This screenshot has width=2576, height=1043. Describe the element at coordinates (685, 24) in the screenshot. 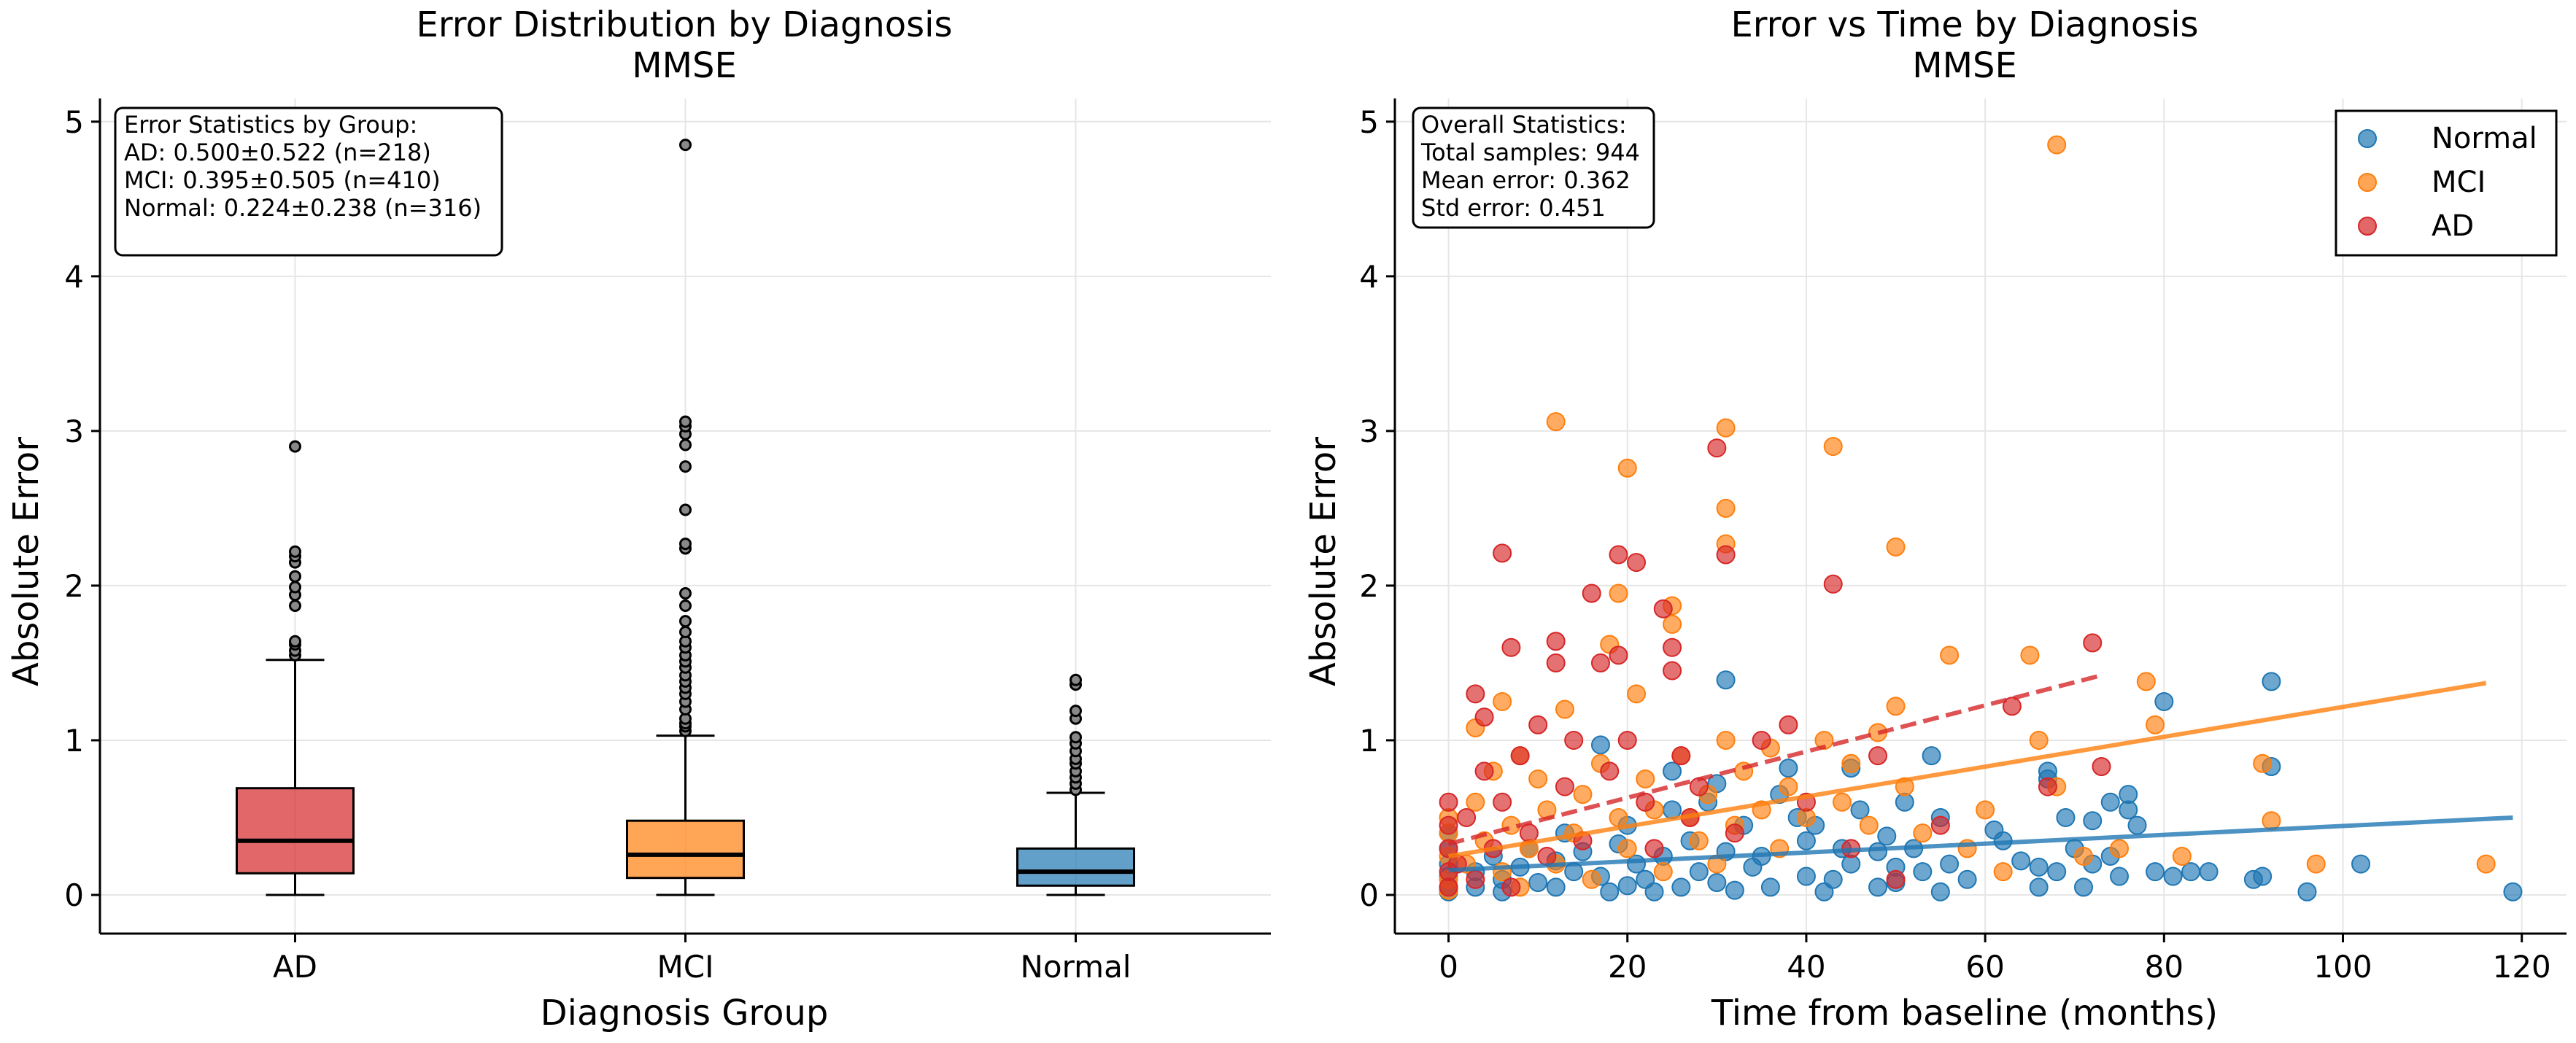

I see `left-chart-title: Error Distribution by Diagnosis` at that location.